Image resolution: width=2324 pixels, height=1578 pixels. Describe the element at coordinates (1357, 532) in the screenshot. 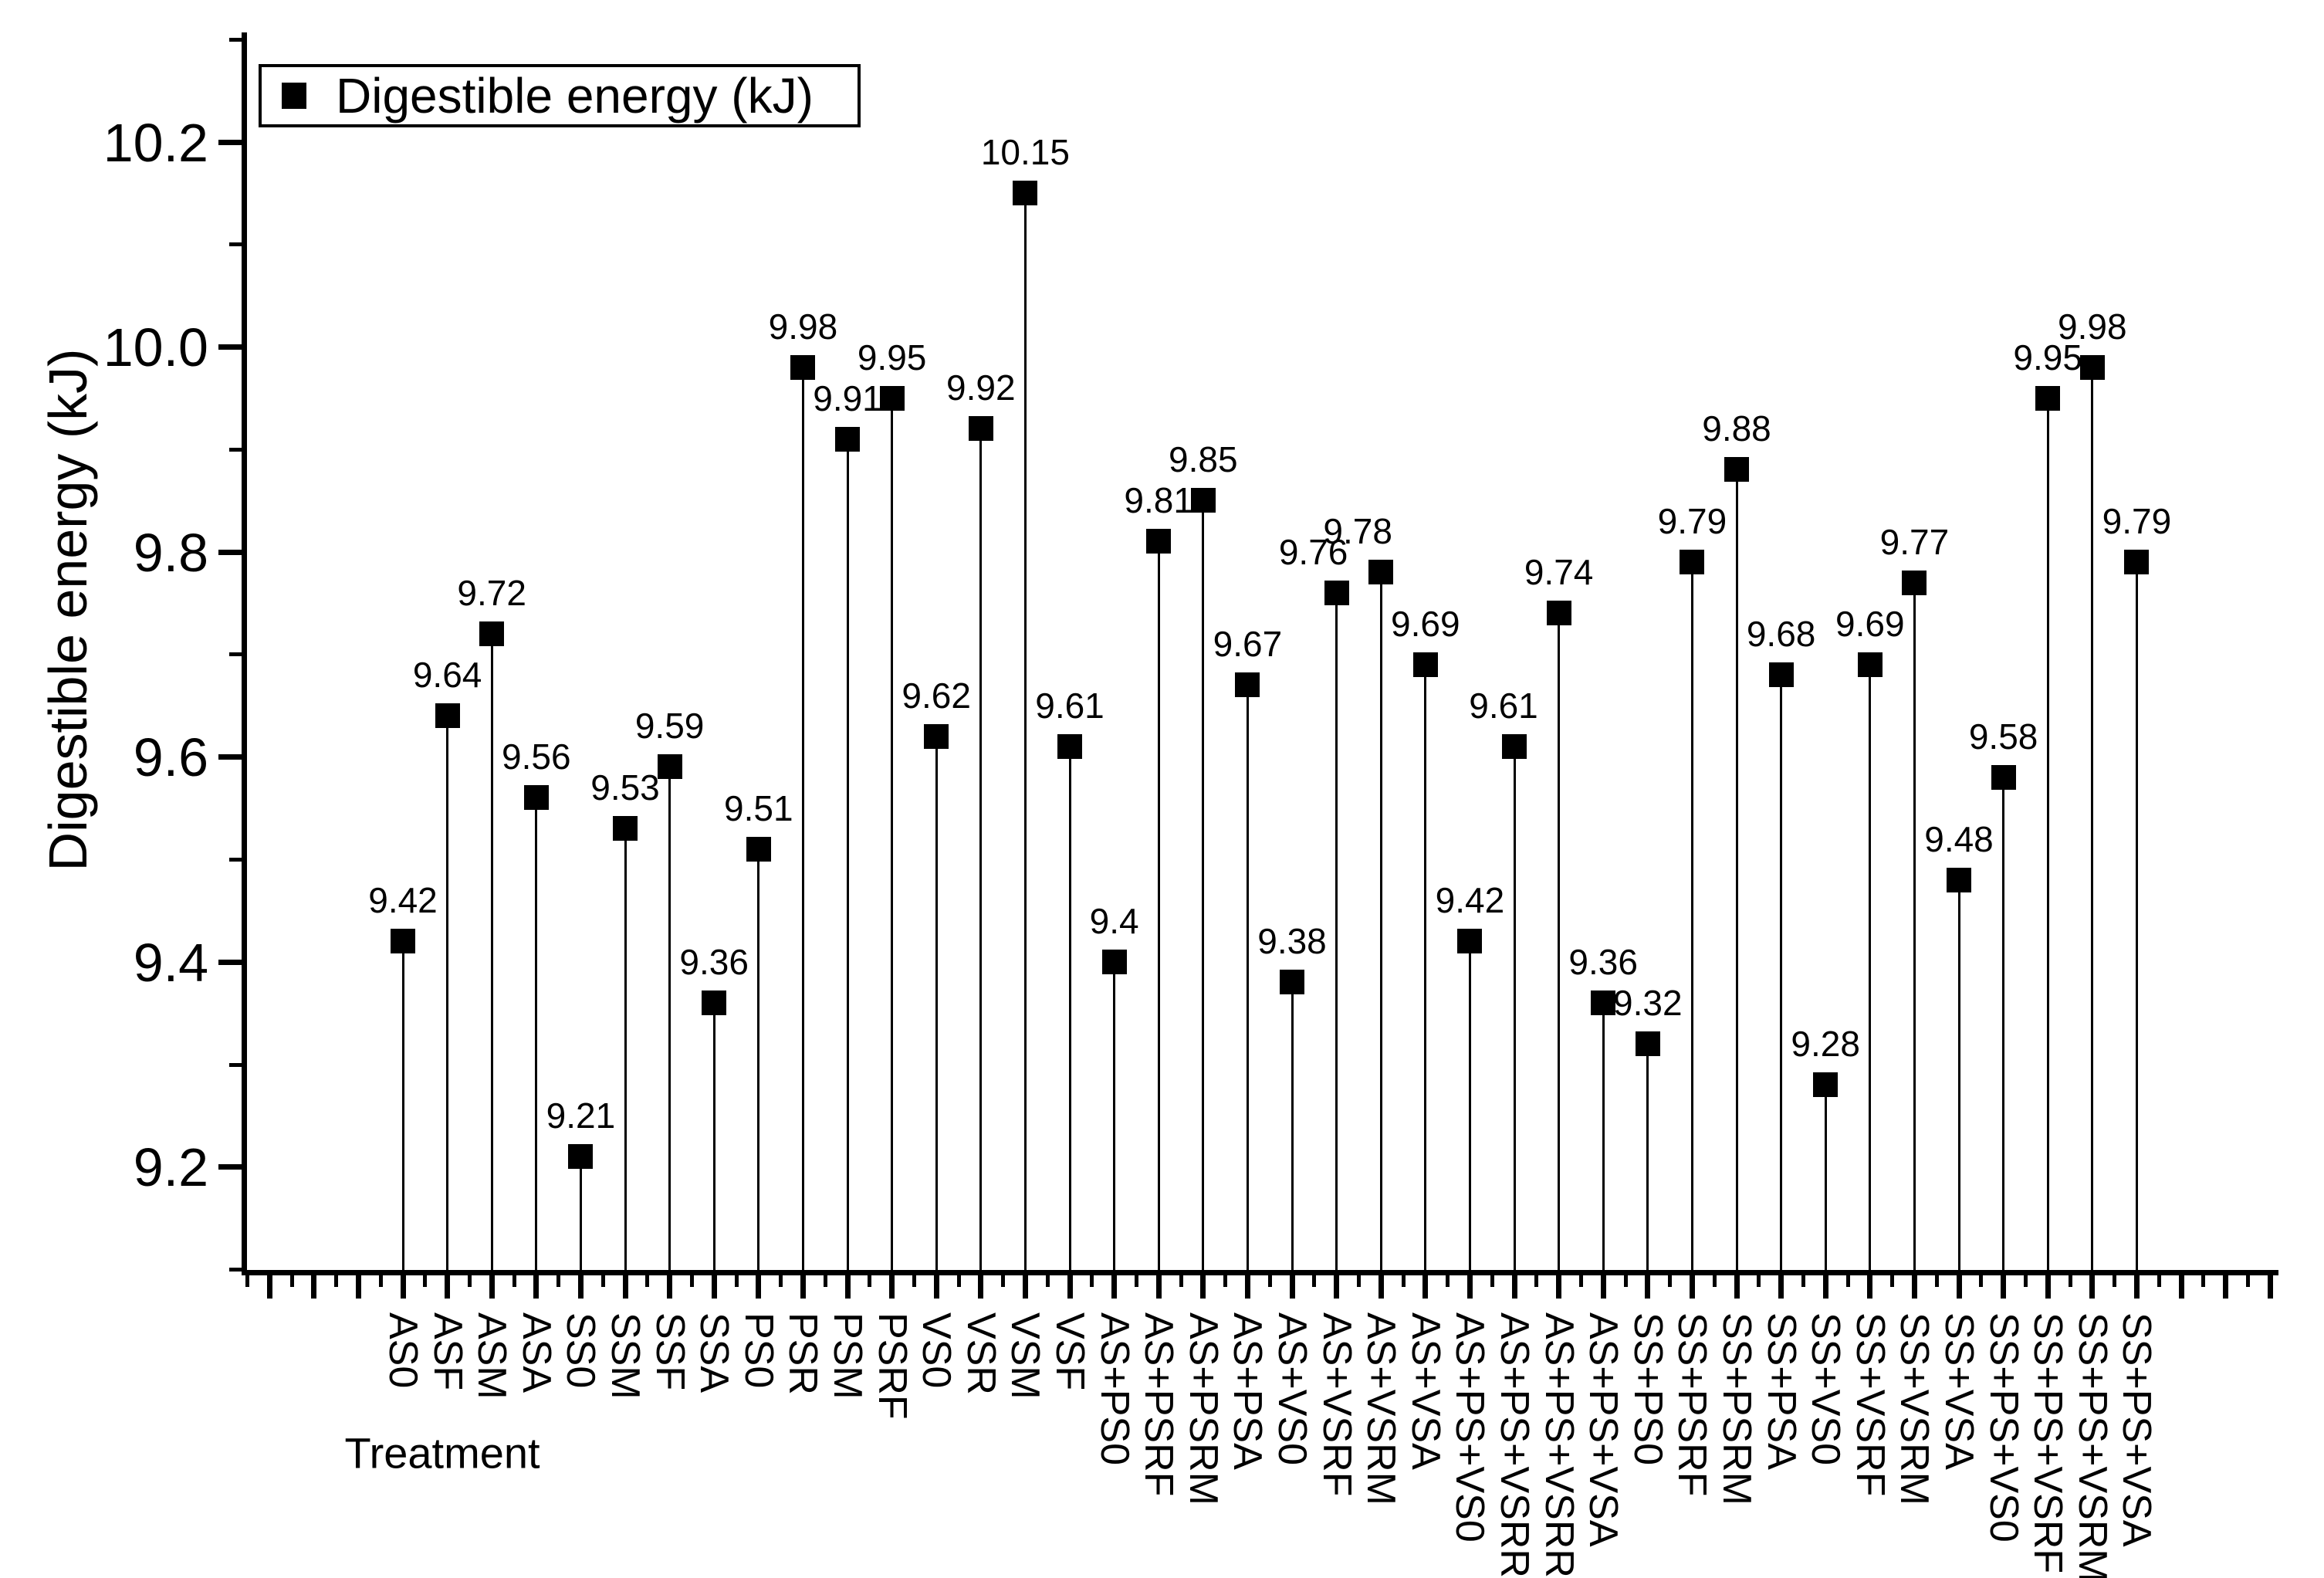

I see `value-label: 9.78` at that location.